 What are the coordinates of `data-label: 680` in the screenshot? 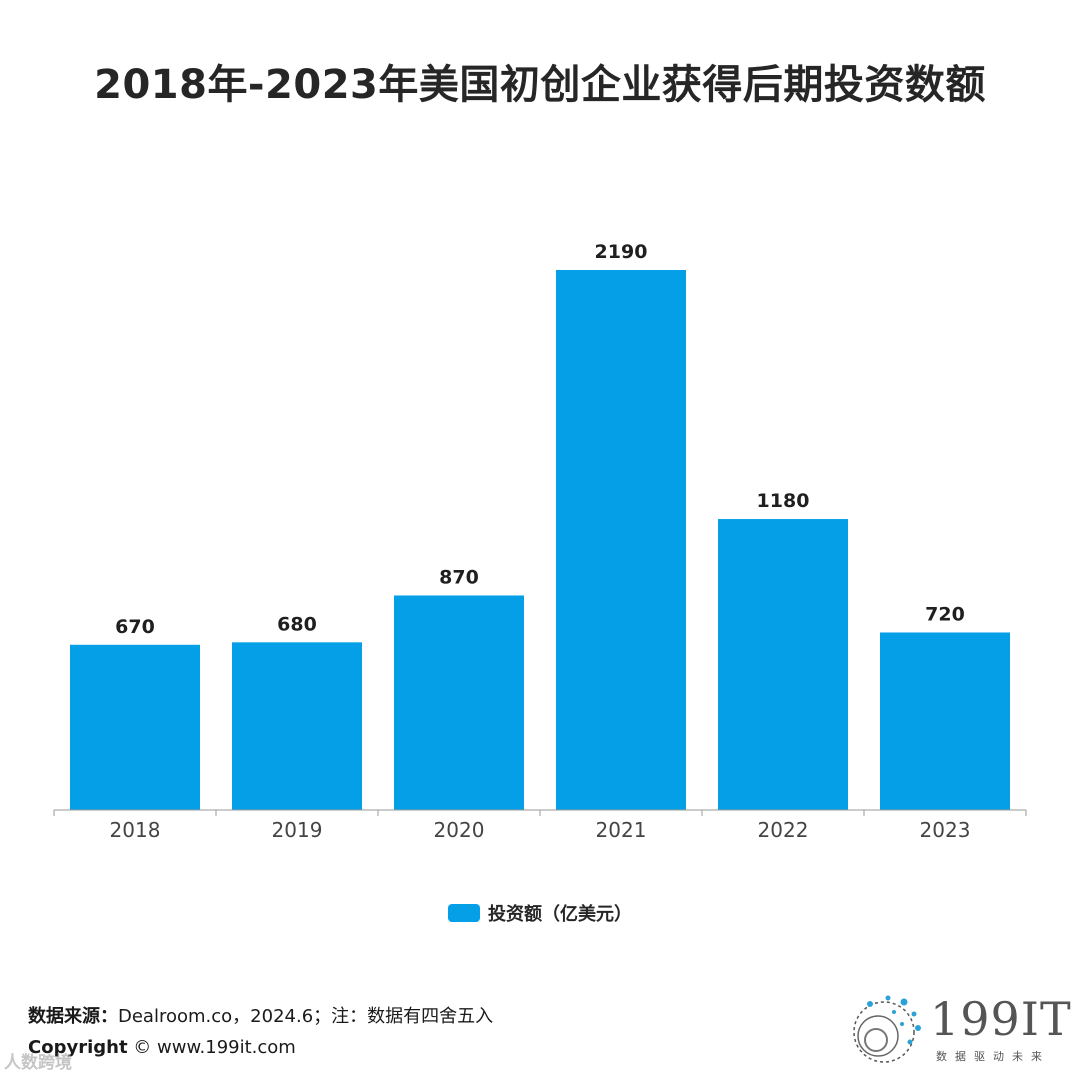 It's located at (297, 624).